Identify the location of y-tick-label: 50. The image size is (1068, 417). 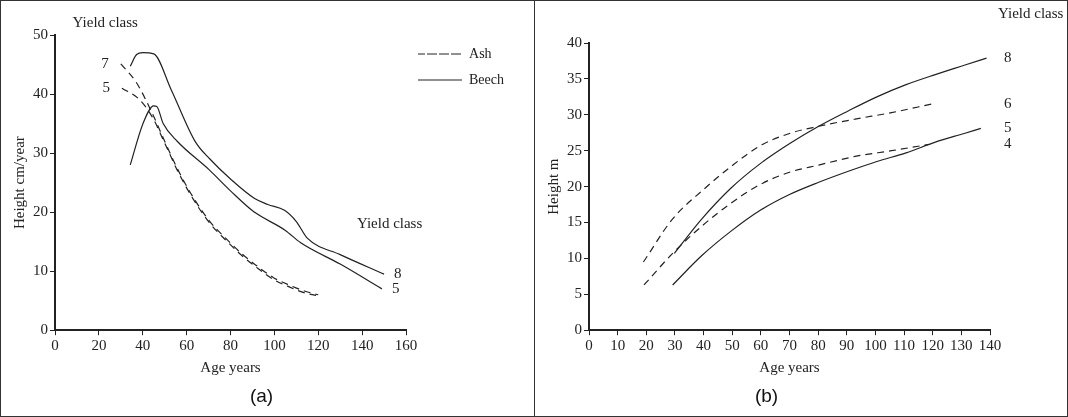
(40, 33).